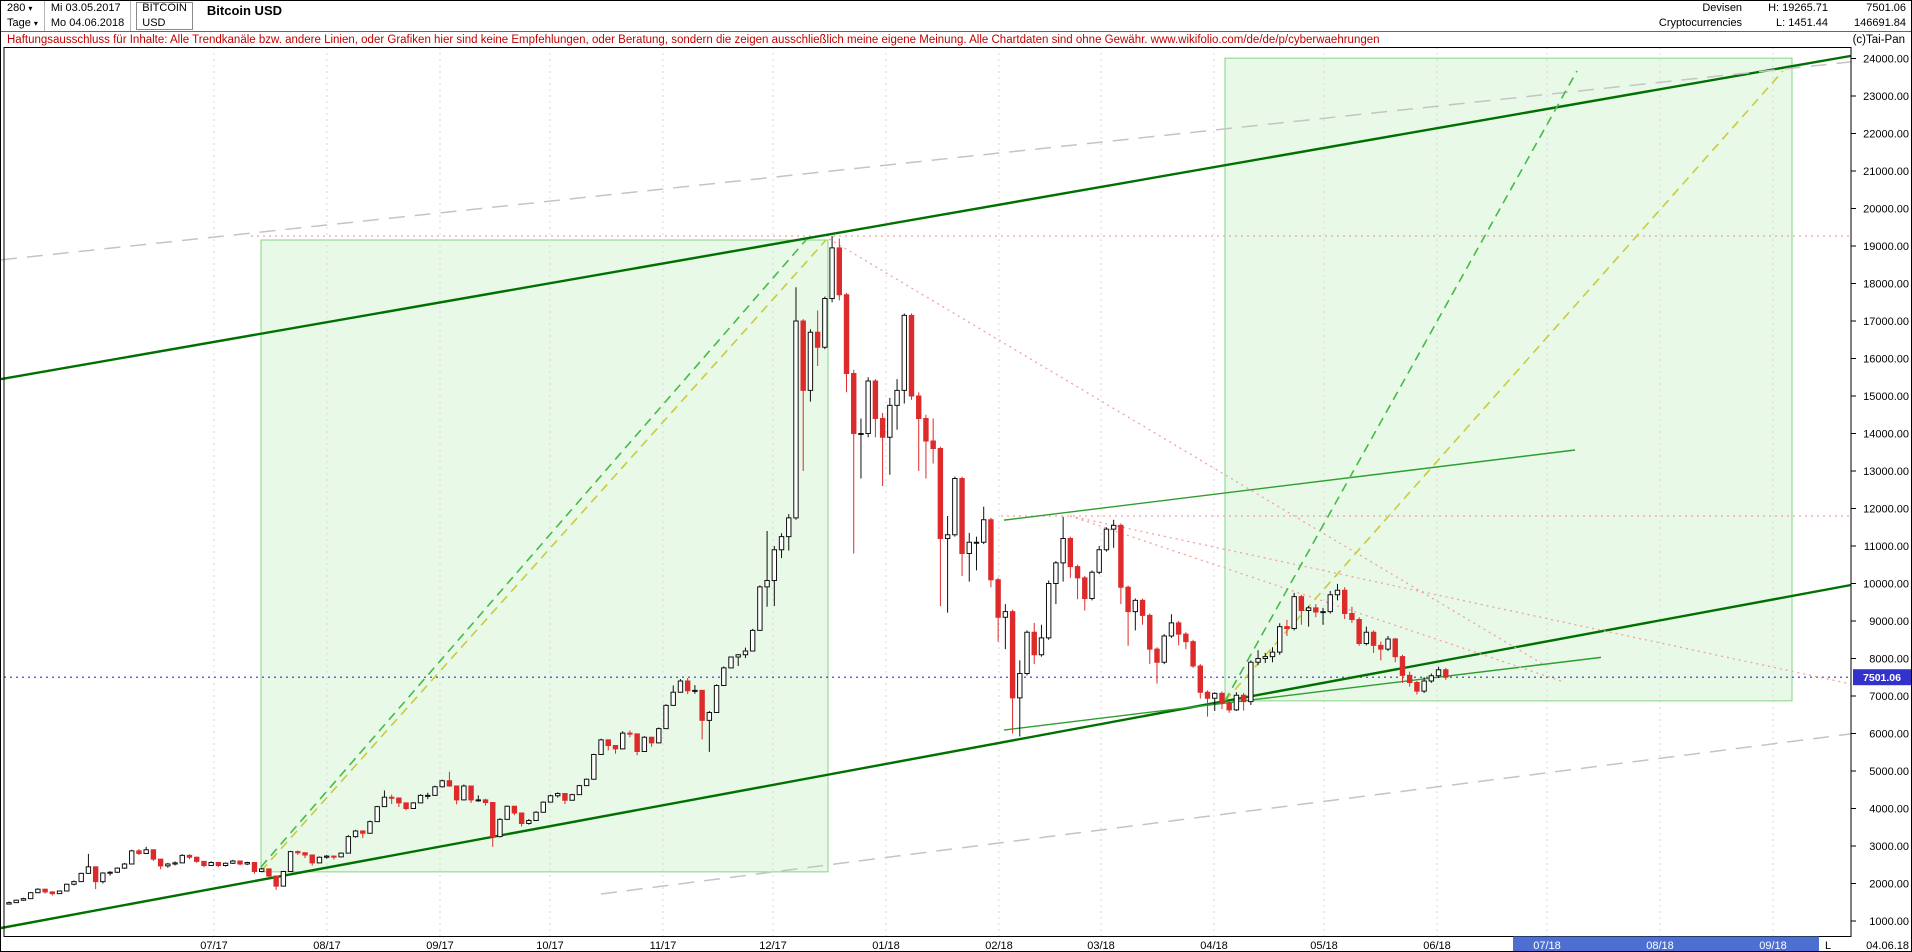 The width and height of the screenshot is (1912, 952). I want to click on y-tick-label: 22000.00, so click(1886, 135).